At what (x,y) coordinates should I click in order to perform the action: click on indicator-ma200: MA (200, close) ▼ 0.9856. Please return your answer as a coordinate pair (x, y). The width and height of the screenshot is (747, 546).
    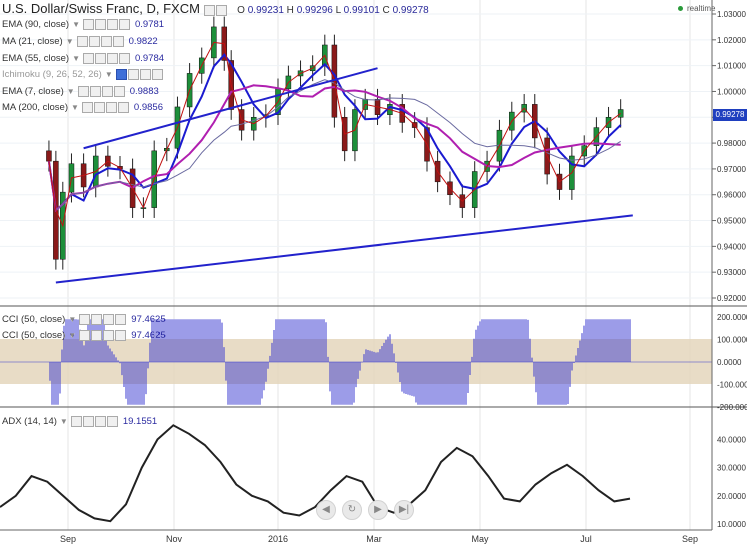
    Looking at the image, I should click on (82, 108).